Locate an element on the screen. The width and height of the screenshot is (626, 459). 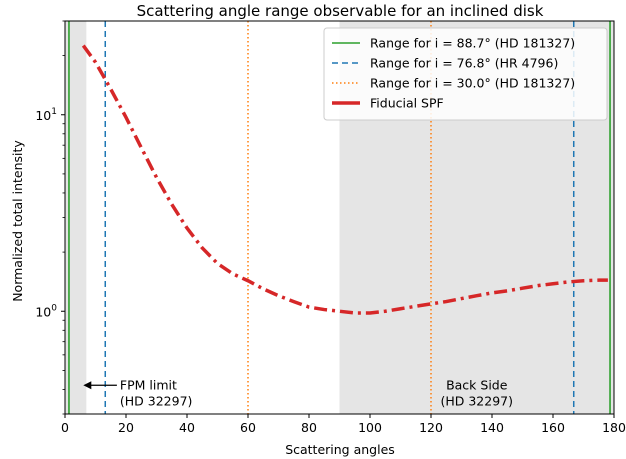
x-tick-label: 0 is located at coordinates (65, 427).